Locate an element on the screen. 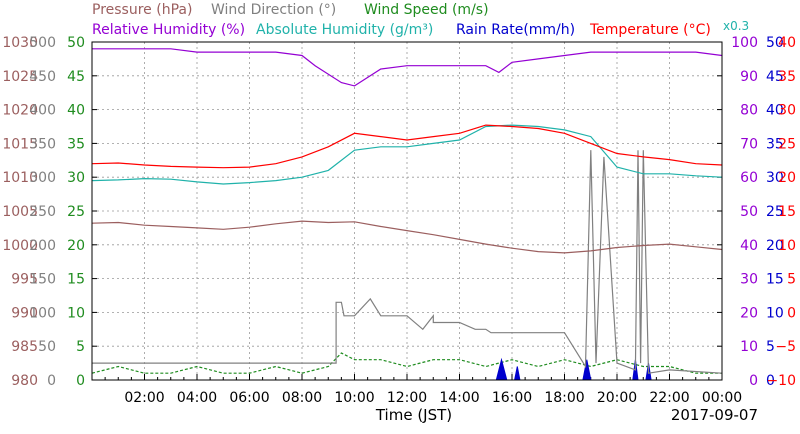 This screenshot has width=800, height=434. y-tick-label-temperature: 0 is located at coordinates (791, 313).